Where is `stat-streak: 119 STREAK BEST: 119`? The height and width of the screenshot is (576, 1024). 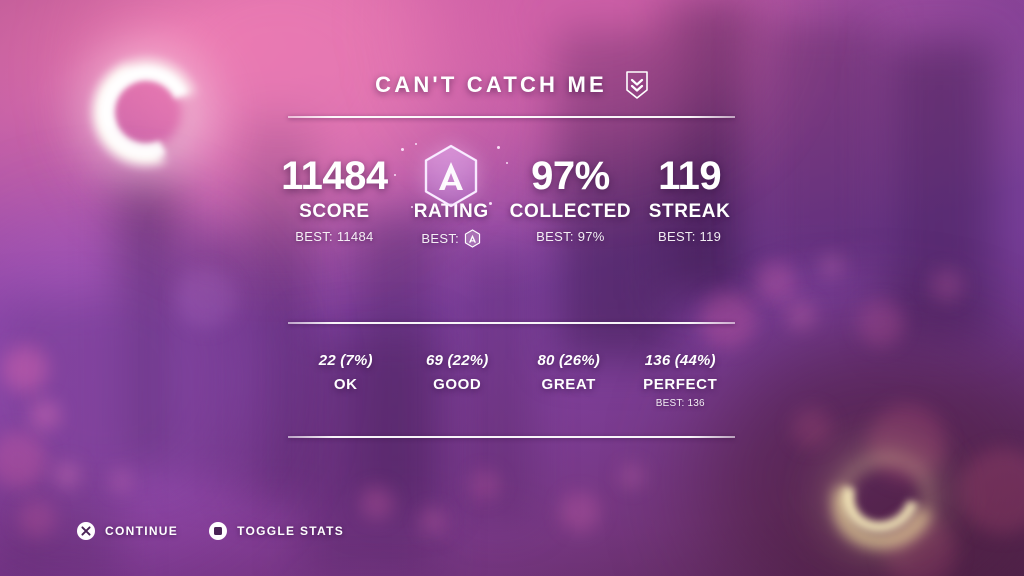
stat-streak: 119 STREAK BEST: 119 is located at coordinates (689, 198).